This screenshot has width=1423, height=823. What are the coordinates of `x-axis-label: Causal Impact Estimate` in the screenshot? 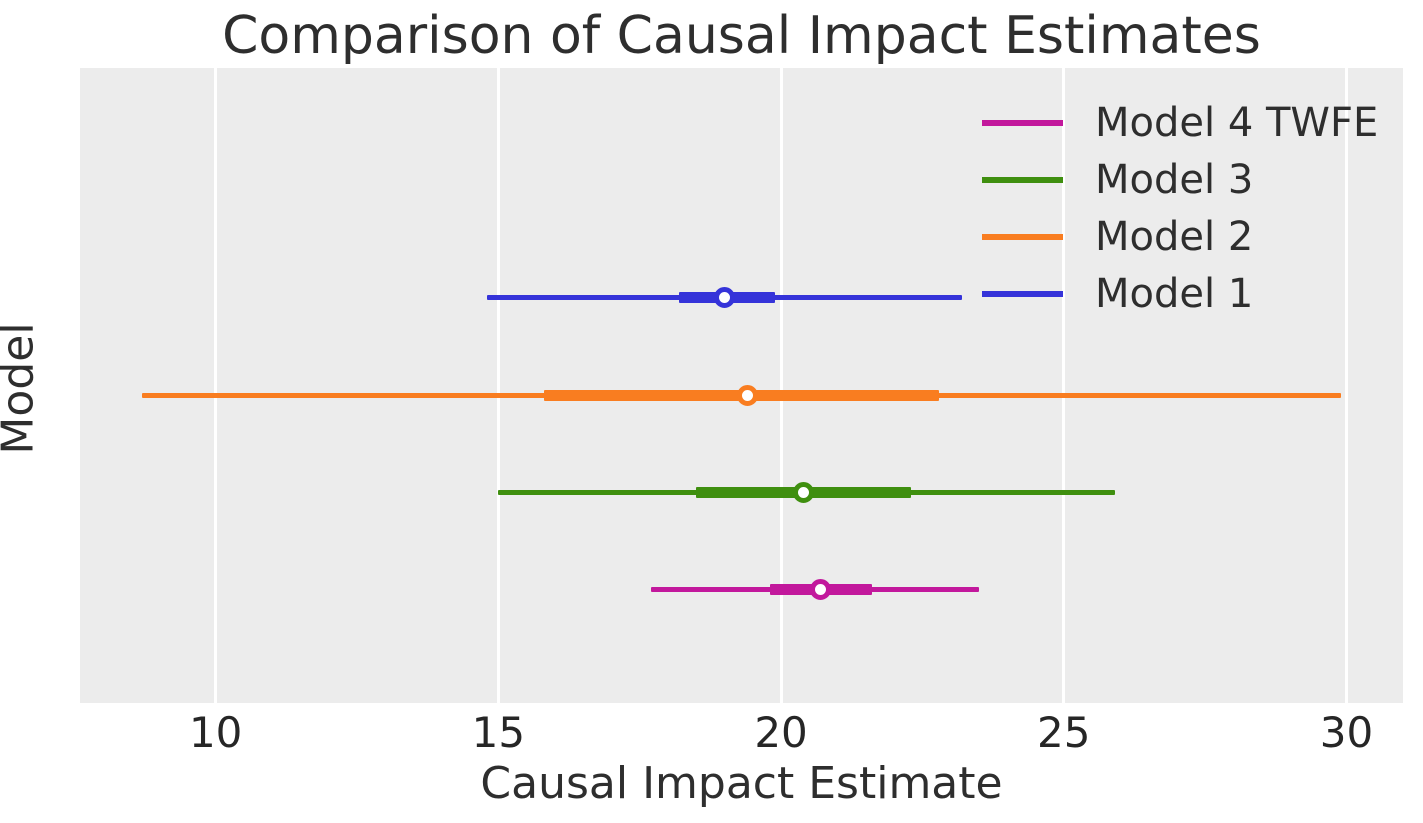 It's located at (741, 783).